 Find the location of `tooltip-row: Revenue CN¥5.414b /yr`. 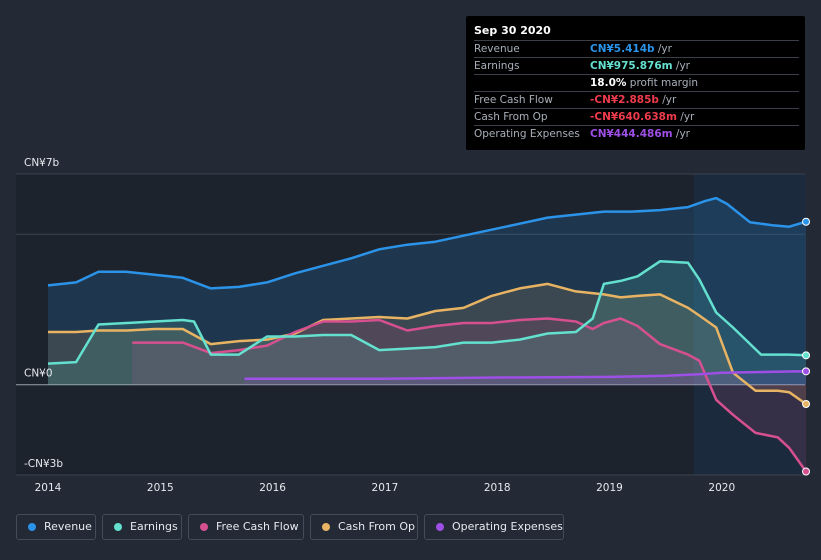

tooltip-row: Revenue CN¥5.414b /yr is located at coordinates (636, 49).